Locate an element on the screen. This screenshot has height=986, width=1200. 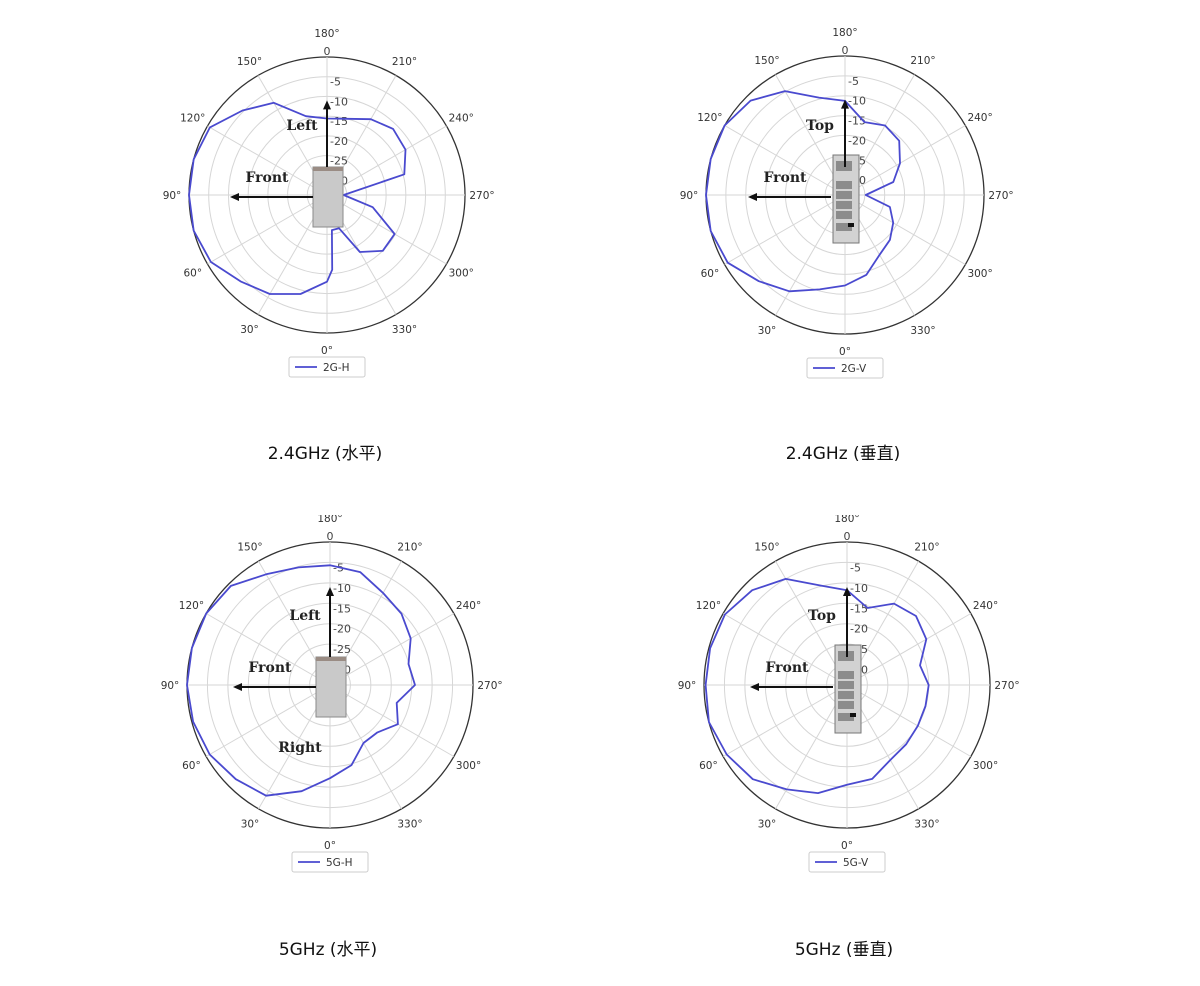
annotation-label: Top is located at coordinates (820, 126).